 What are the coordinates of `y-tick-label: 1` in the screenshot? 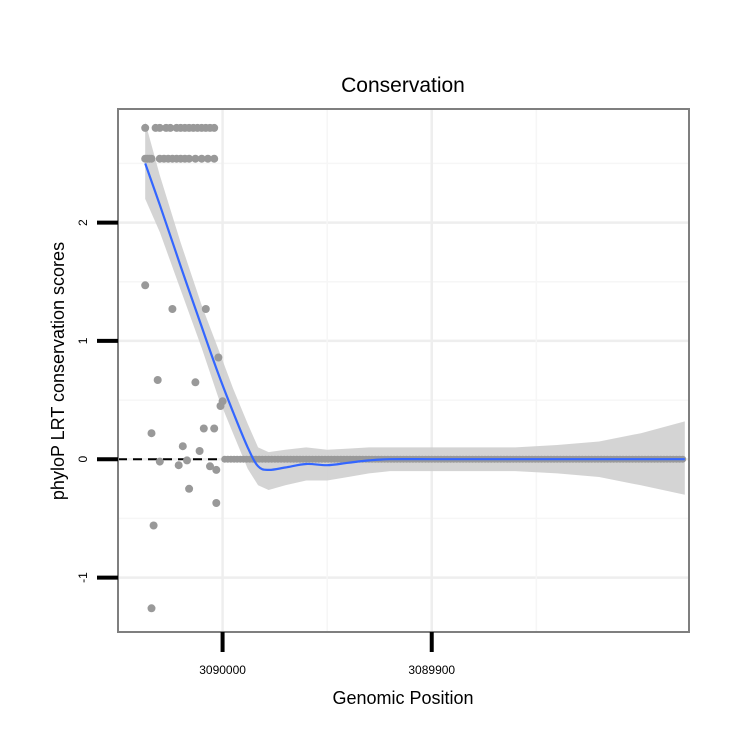 It's located at (83, 340).